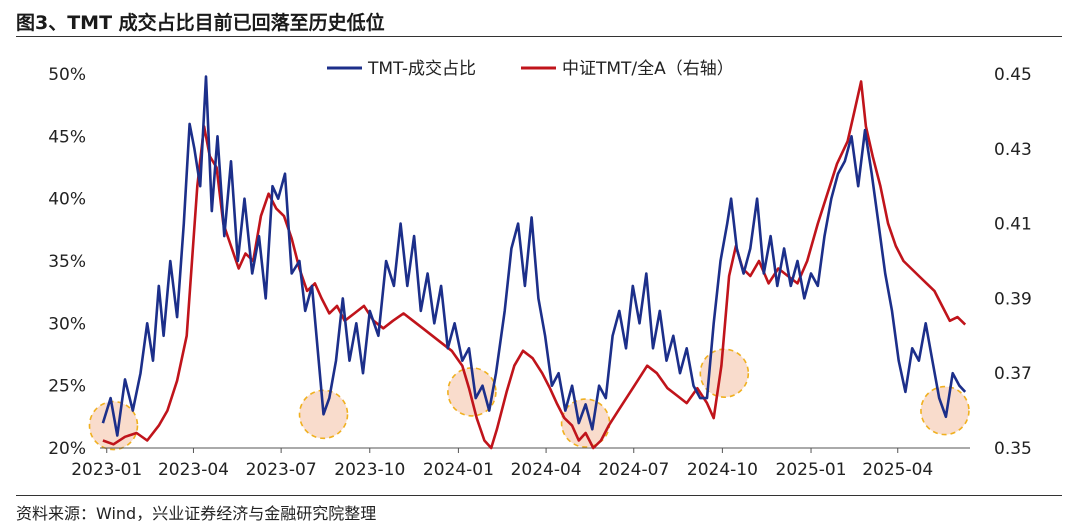 The image size is (1080, 528). I want to click on left-y-axis: 20% 25% 30% 35% 40% 45% 50%, so click(67, 262).